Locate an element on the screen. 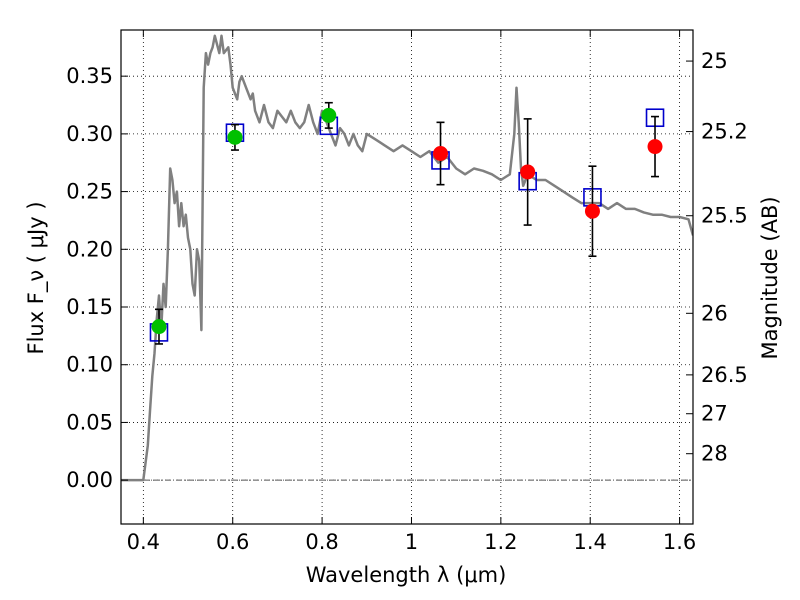  y-tick-label: 0.10 is located at coordinates (89, 365).